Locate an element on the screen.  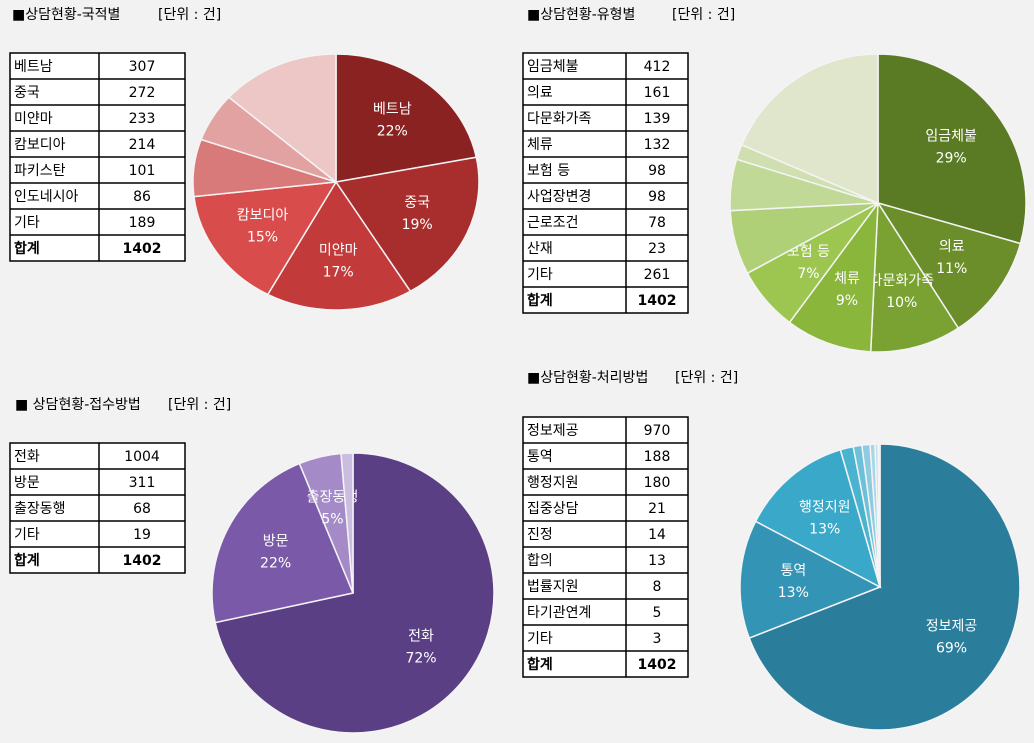
table-value: 8 is located at coordinates (657, 587).